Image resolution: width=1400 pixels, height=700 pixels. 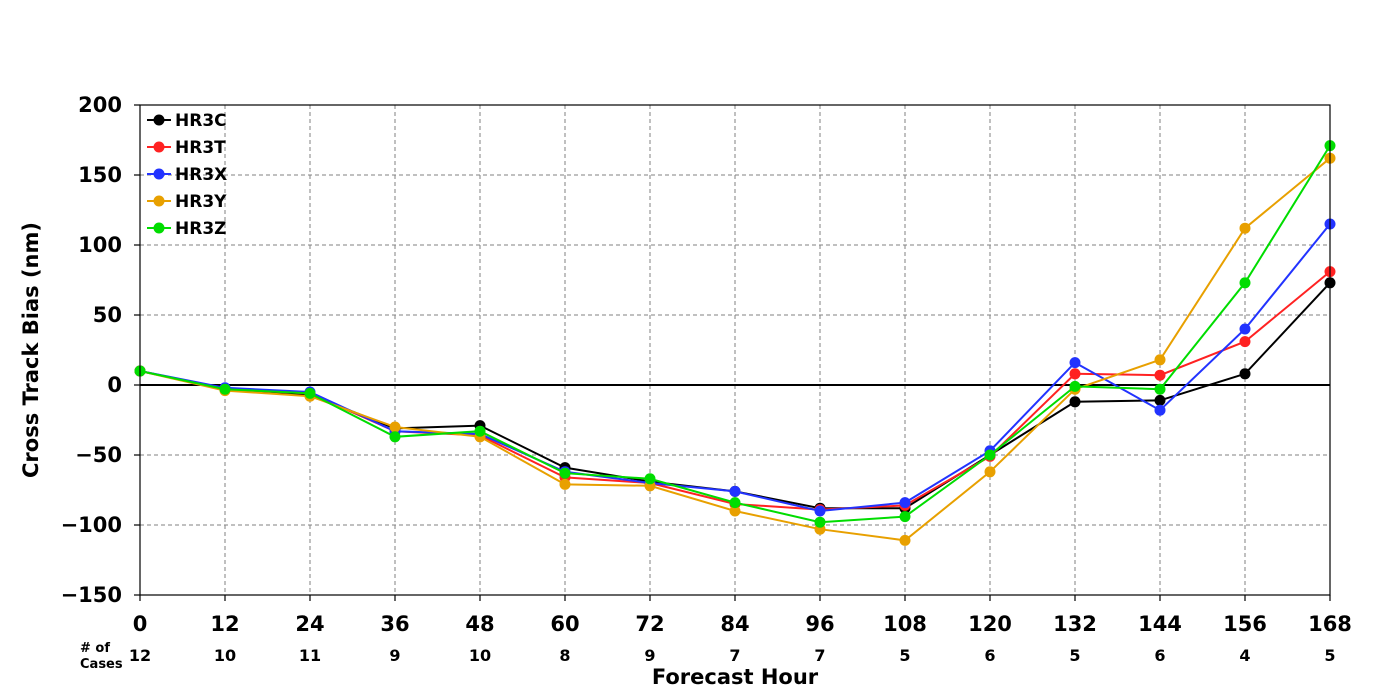 I want to click on cases-title-line1: # of, so click(x=95, y=648).